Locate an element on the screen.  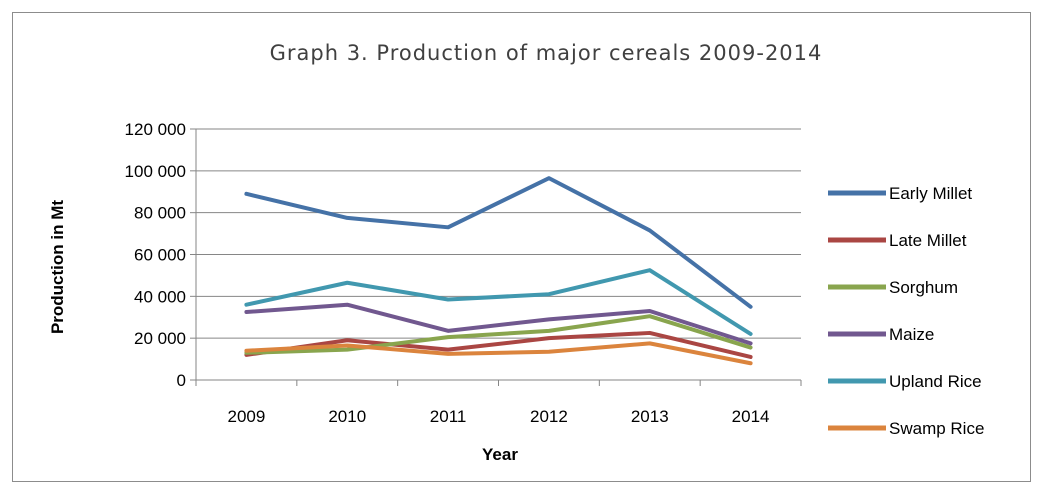
legend-label-late-millet: Late Millet is located at coordinates (928, 240).